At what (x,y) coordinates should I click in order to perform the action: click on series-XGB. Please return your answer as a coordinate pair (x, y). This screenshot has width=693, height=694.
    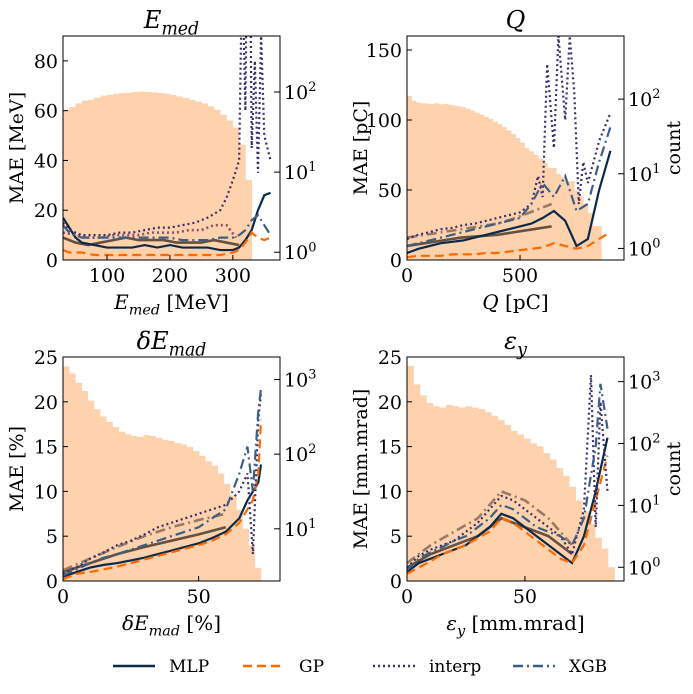
    Looking at the image, I should click on (167, 227).